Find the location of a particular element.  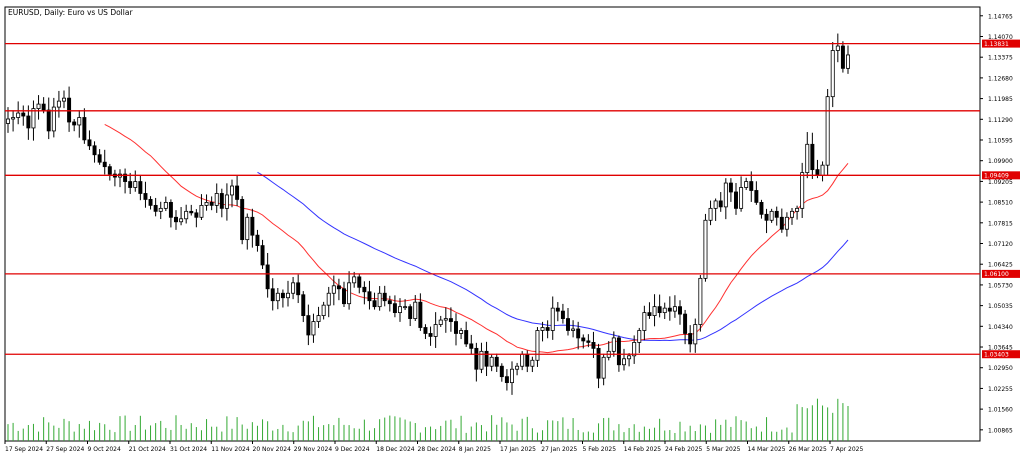

y-tick-label: 1.02255 is located at coordinates (1000, 389).